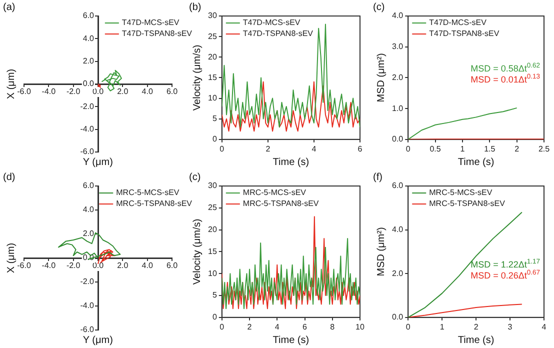  I want to click on text: MRC-5-MCS-sEV, so click(148, 193).